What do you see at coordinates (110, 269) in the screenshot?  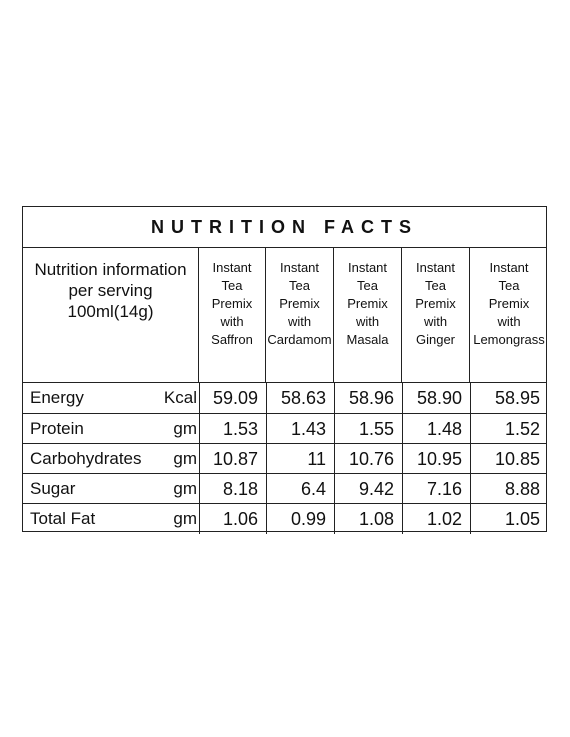 I see `serving-info-line: Nutrition information` at bounding box center [110, 269].